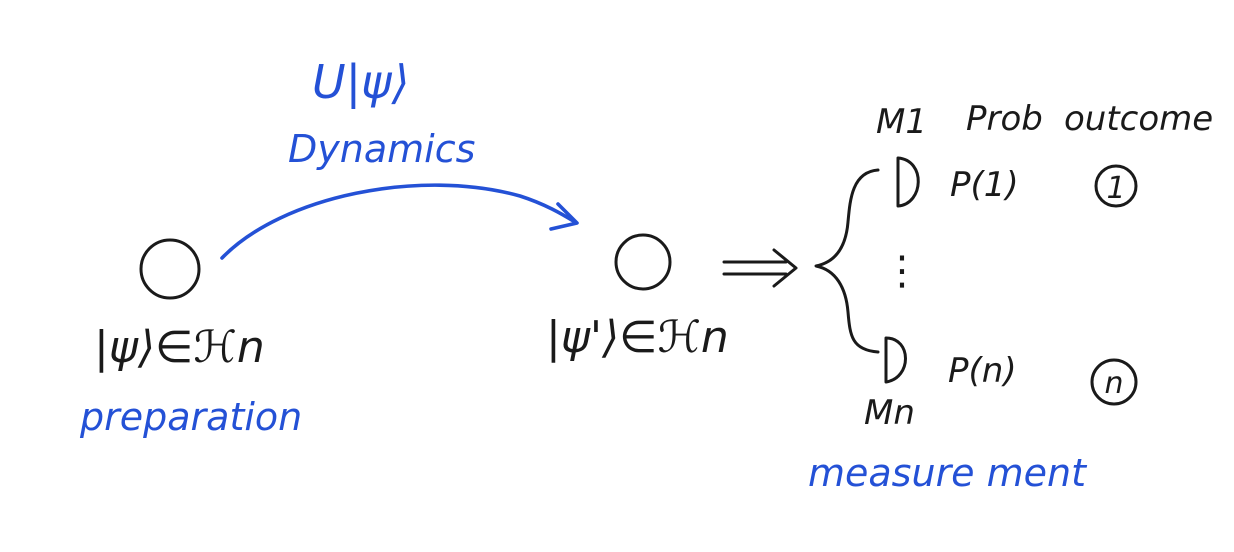 This screenshot has width=1234, height=552. Describe the element at coordinates (643, 262) in the screenshot. I see `evolved-state-circle-icon` at that location.